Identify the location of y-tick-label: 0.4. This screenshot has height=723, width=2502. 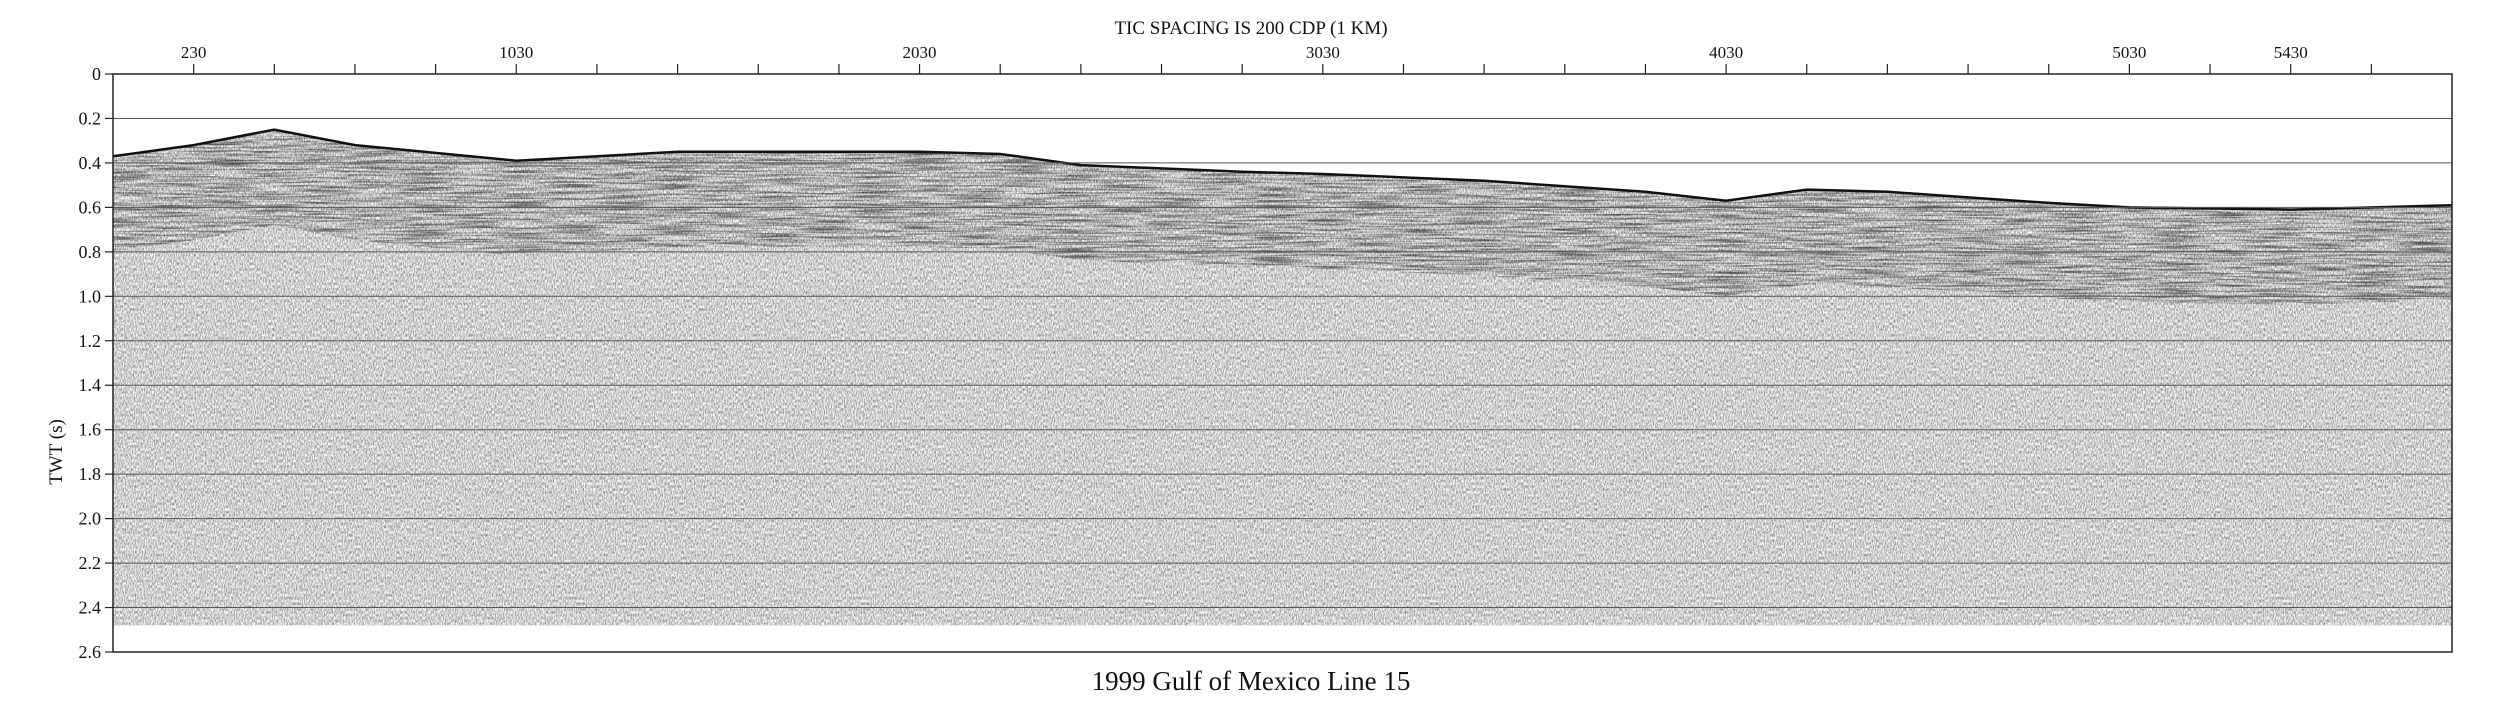
(90, 163).